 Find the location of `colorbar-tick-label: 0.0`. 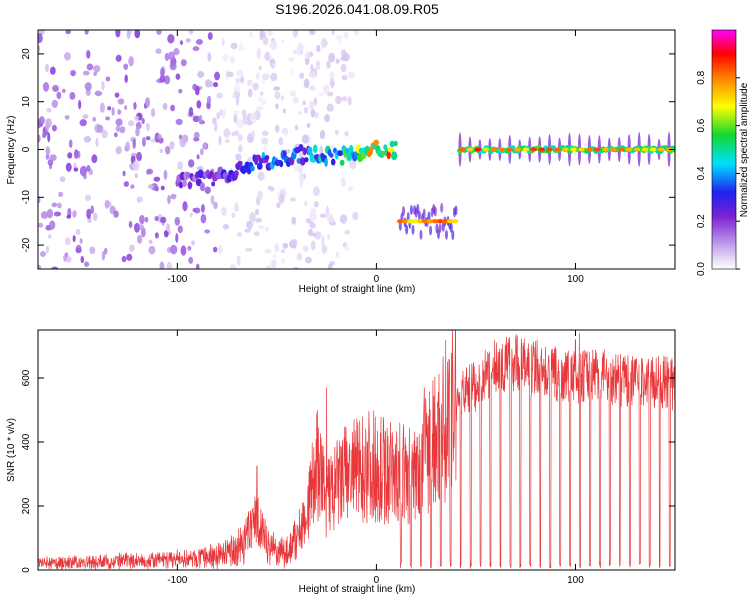

colorbar-tick-label: 0.0 is located at coordinates (701, 269).